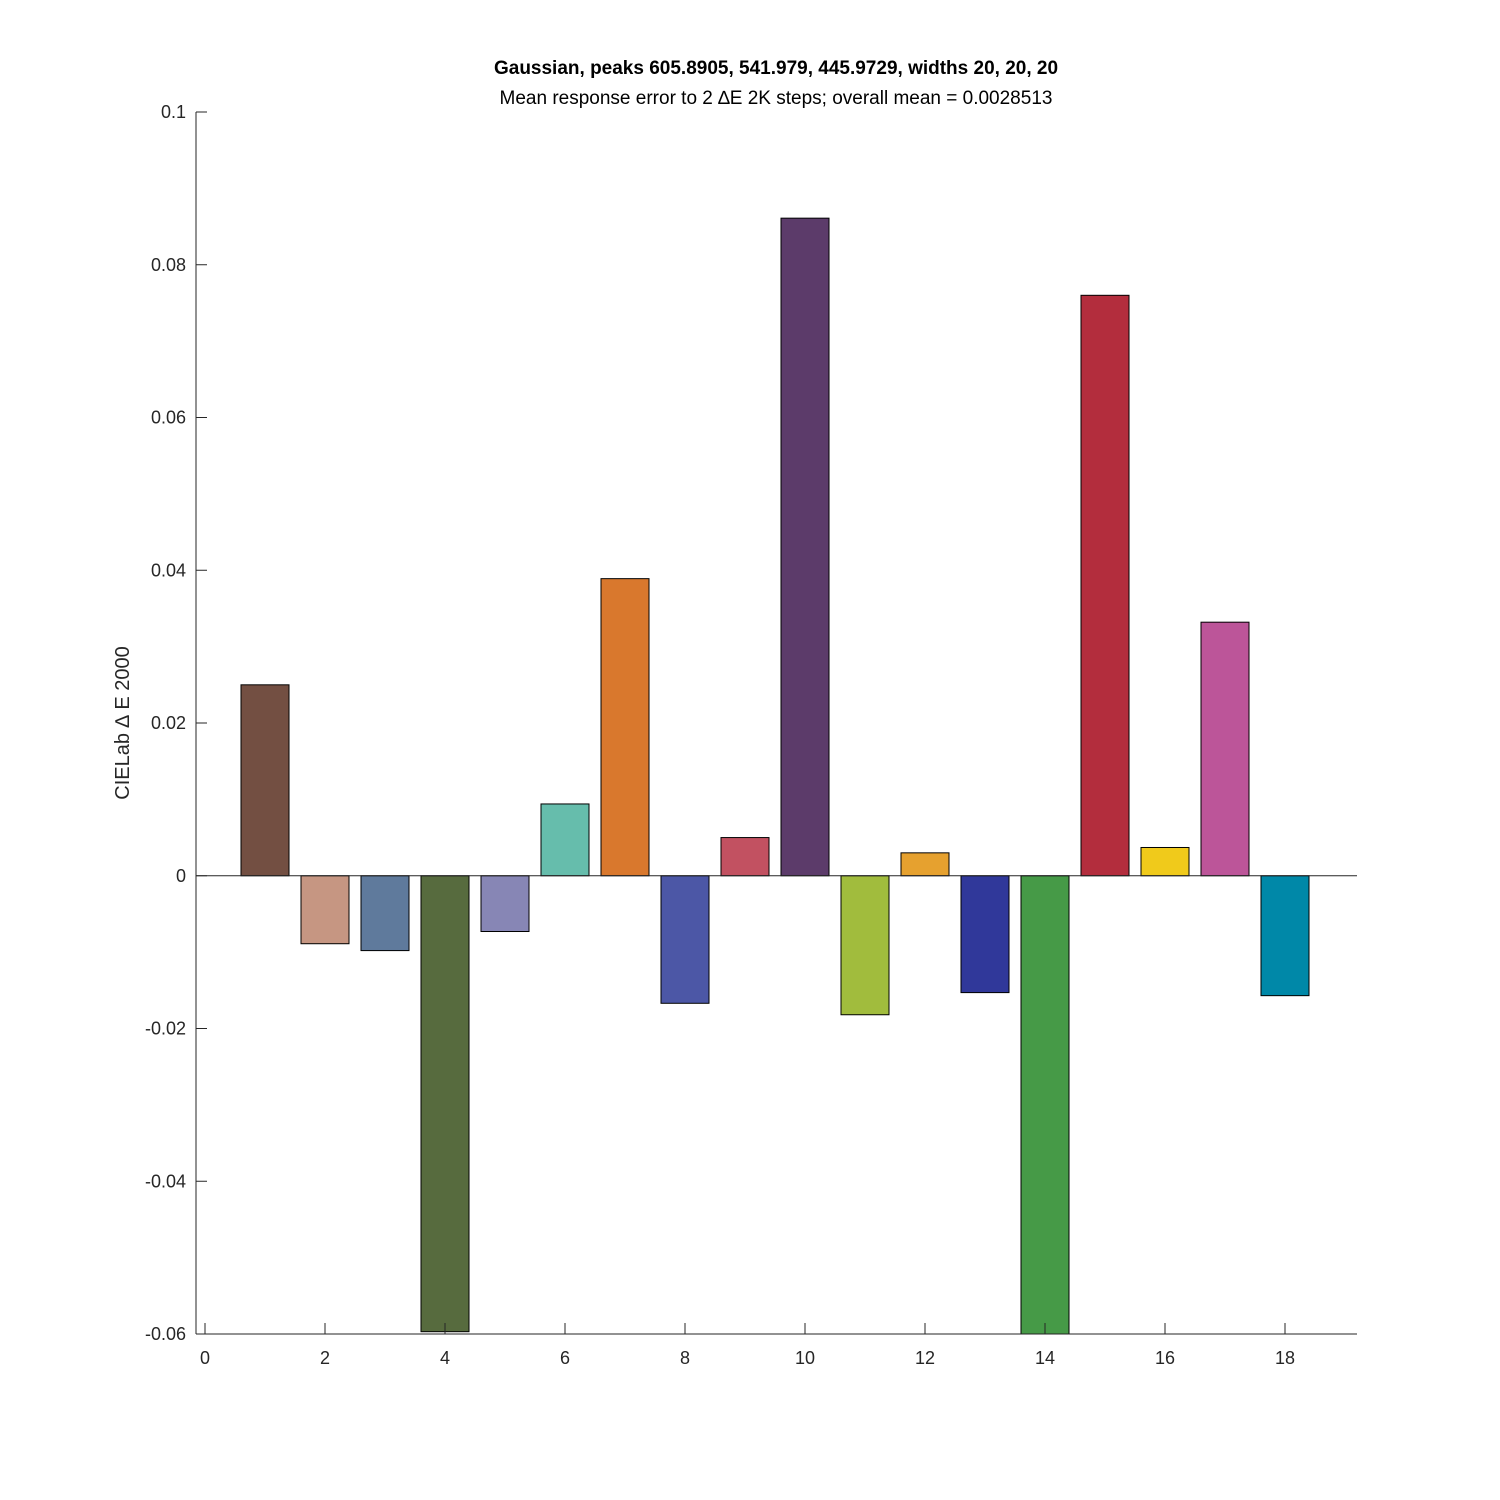 The height and width of the screenshot is (1500, 1500). I want to click on y-tick-label: -0.02, so click(165, 1029).